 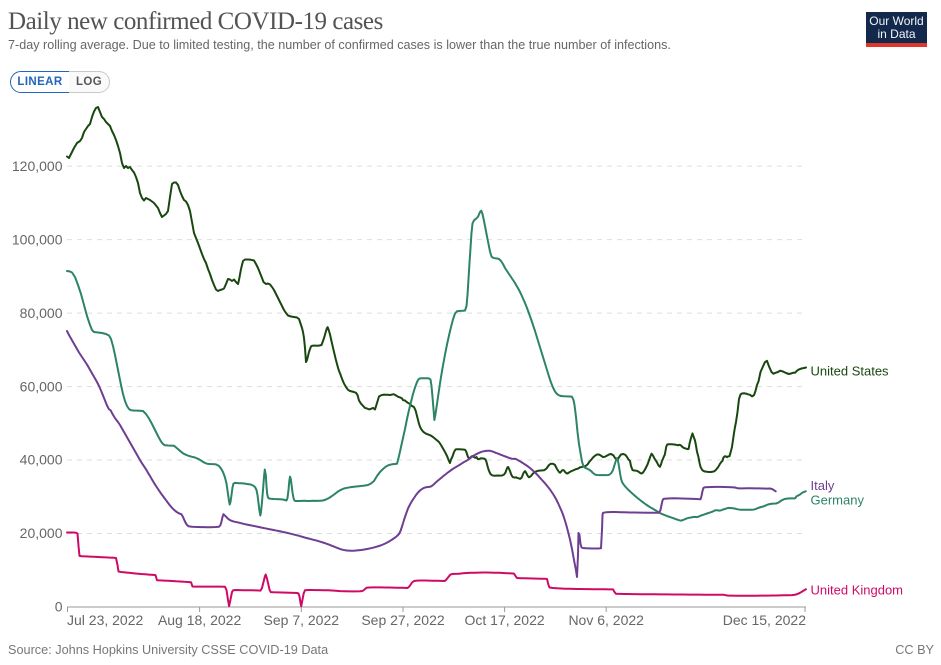 What do you see at coordinates (857, 590) in the screenshot?
I see `svg-text: United Kingdom` at bounding box center [857, 590].